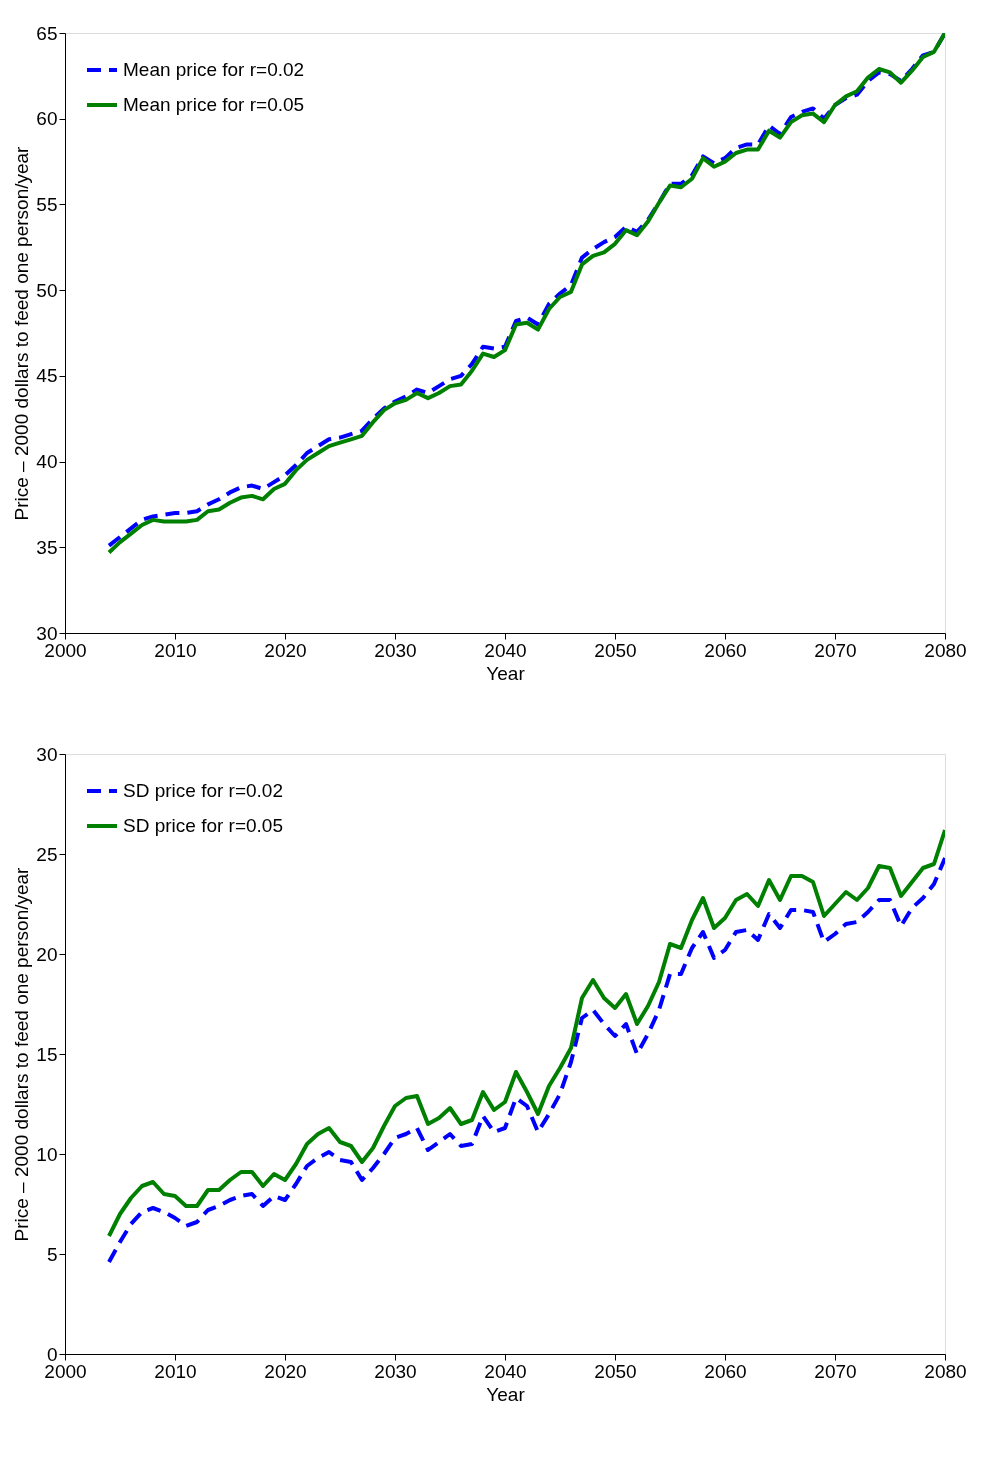 Image resolution: width=1001 pixels, height=1479 pixels. What do you see at coordinates (203, 790) in the screenshot?
I see `legend-label: SD price for r=0.02` at bounding box center [203, 790].